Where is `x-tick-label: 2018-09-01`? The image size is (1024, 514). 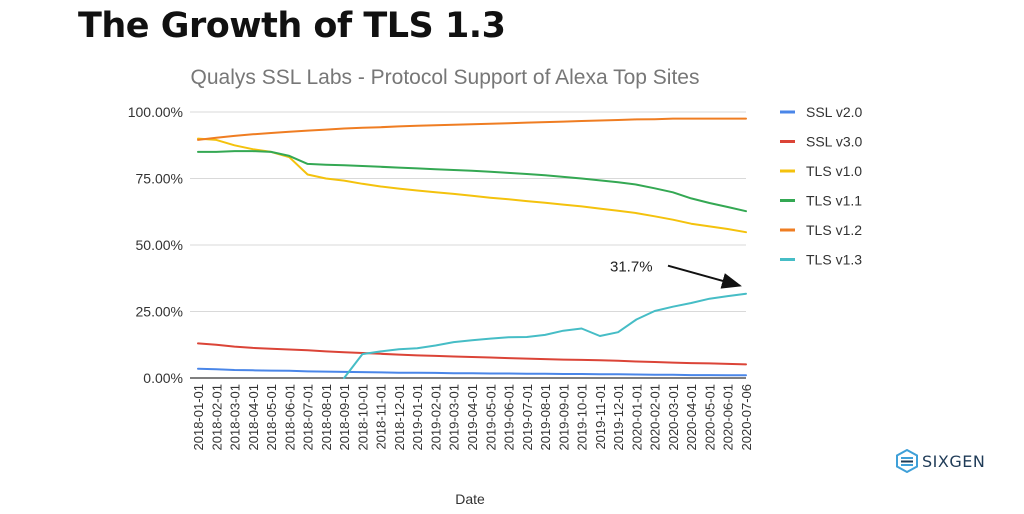
x-tick-label: 2018-09-01 is located at coordinates (344, 417).